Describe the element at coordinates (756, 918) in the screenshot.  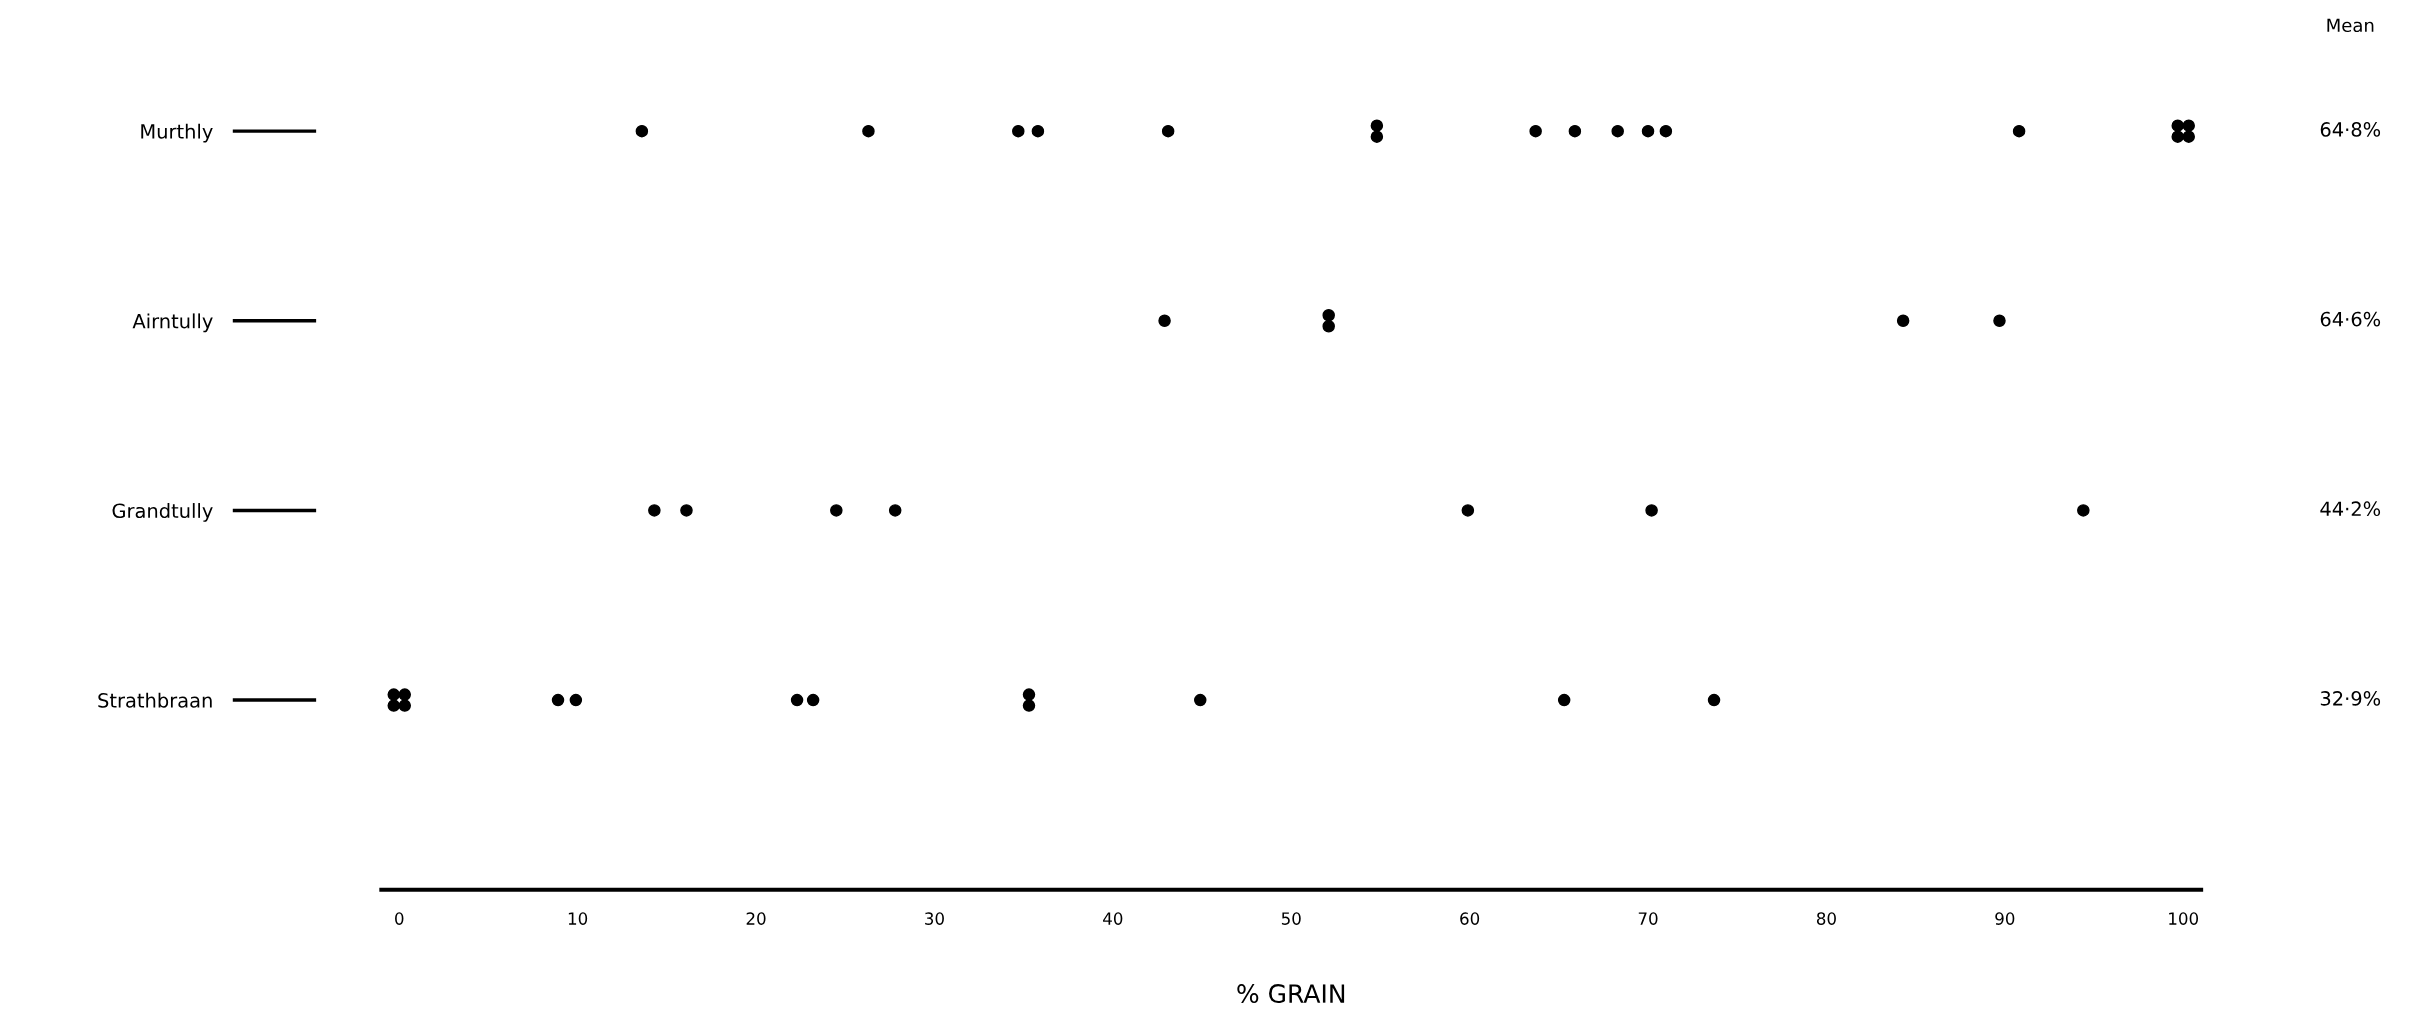
I see `x-tick-label: 20` at that location.